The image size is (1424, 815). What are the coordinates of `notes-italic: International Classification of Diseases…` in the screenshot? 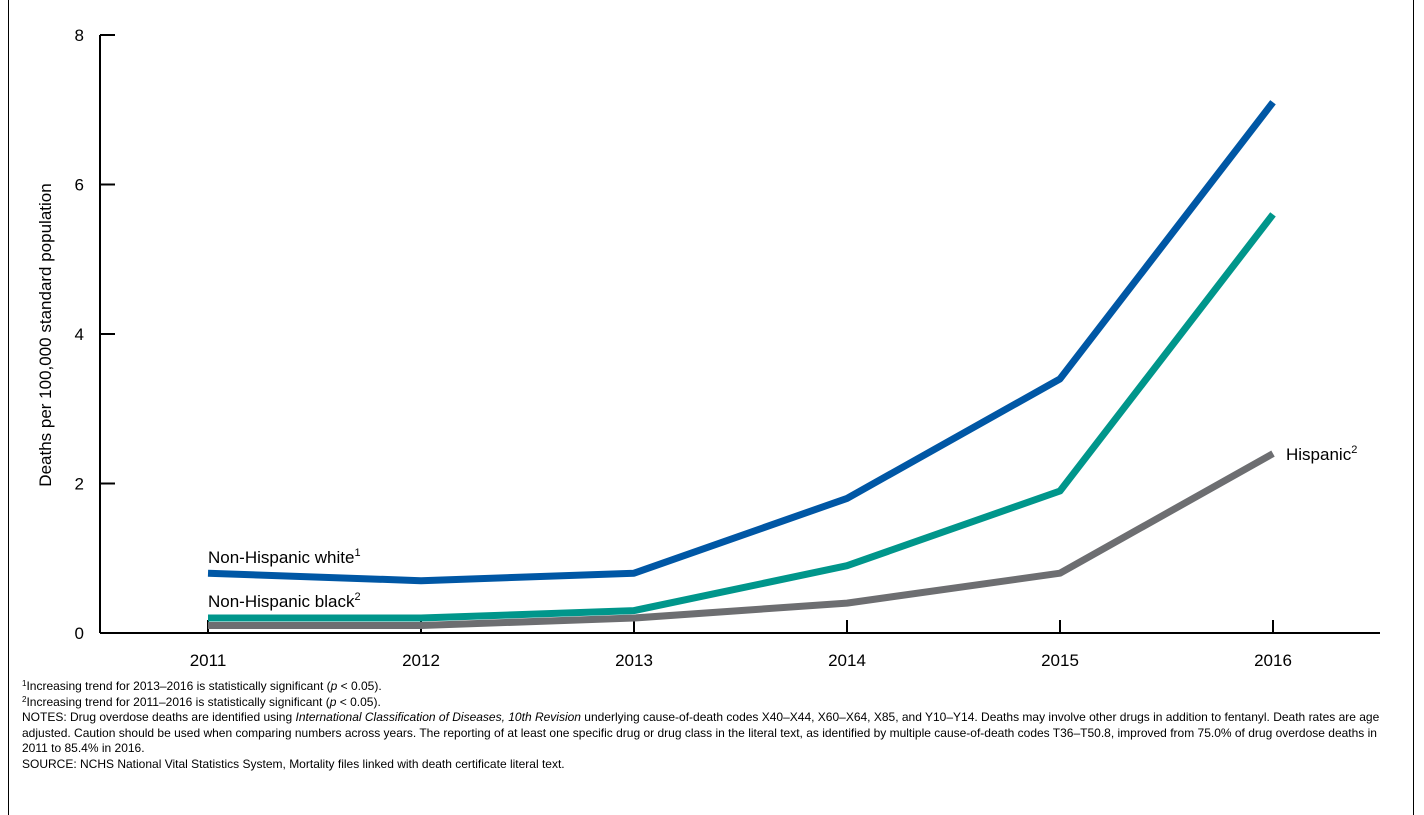 It's located at (438, 717).